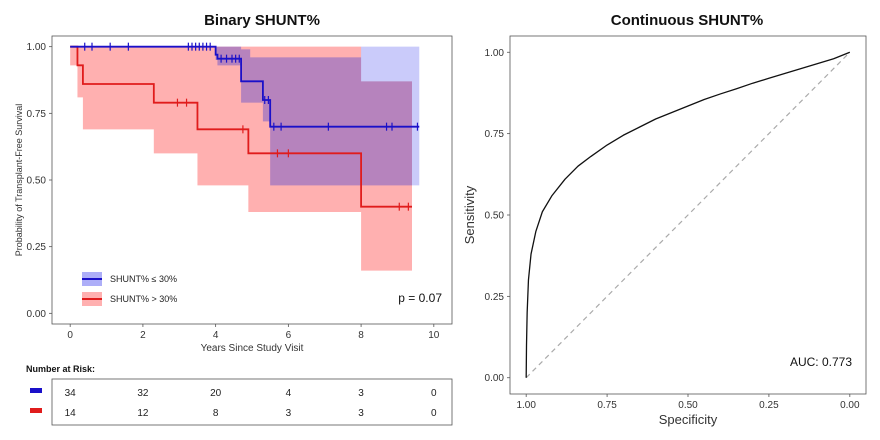  I want to click on roc-y-tick-label: 0.25, so click(495, 297).